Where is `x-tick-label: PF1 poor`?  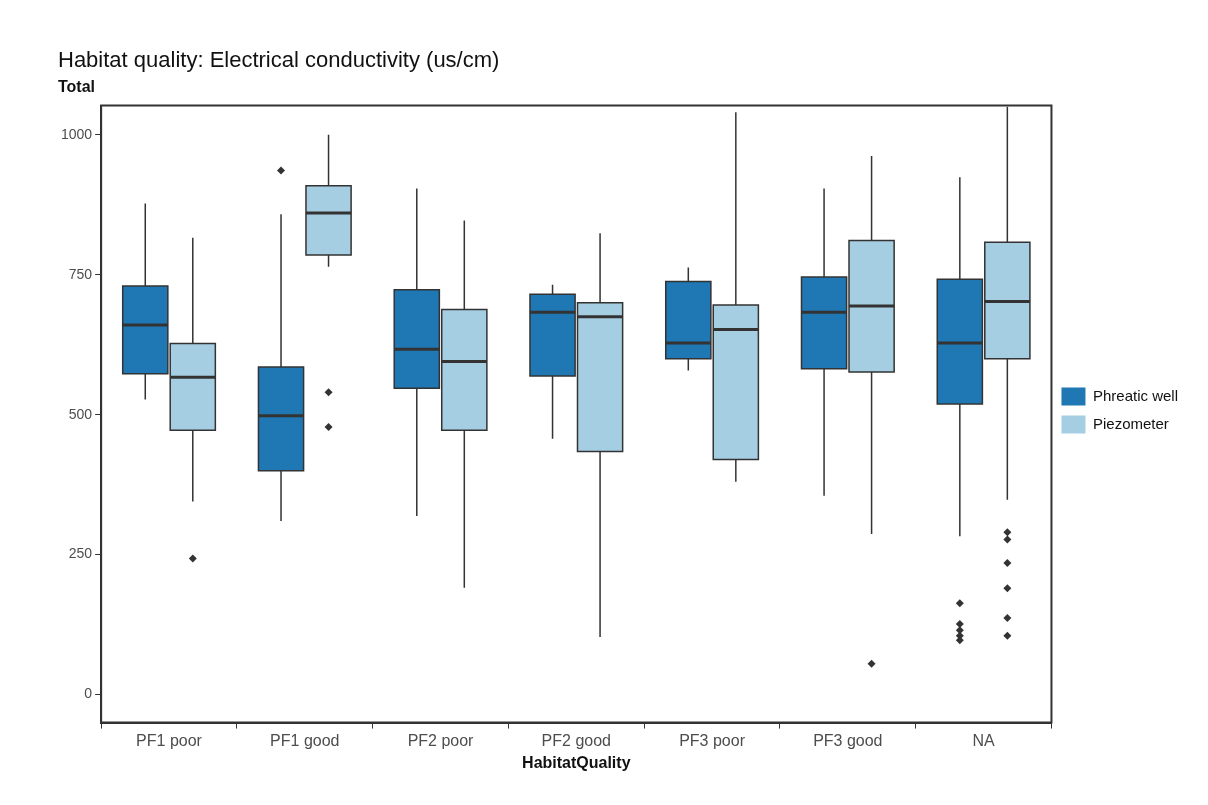 x-tick-label: PF1 poor is located at coordinates (169, 740).